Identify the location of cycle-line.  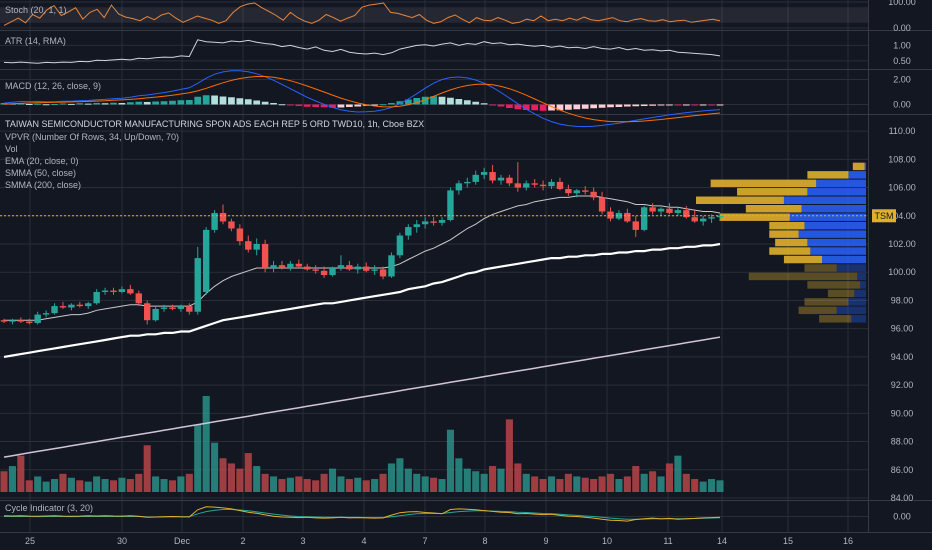
(362, 514).